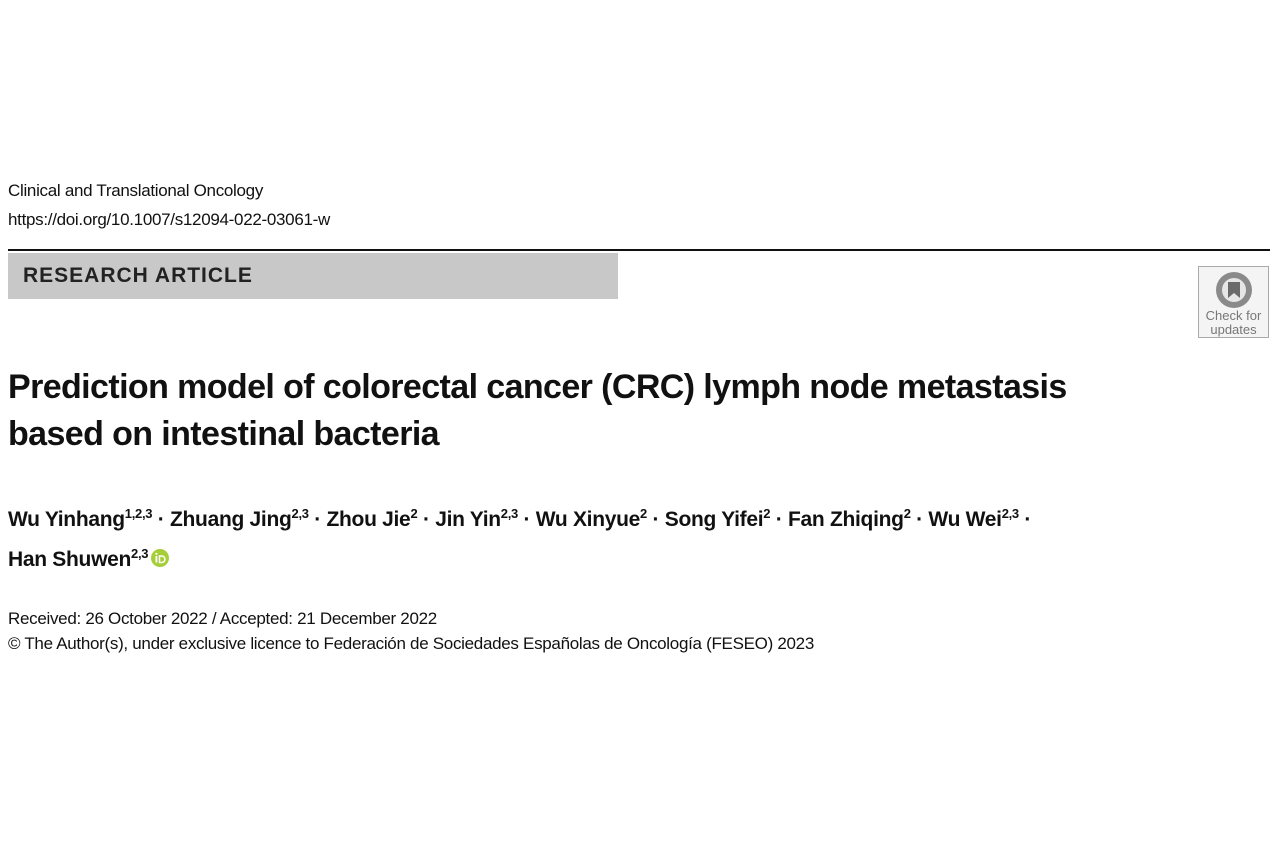 The width and height of the screenshot is (1280, 847). I want to click on author-name: Wu Wei, so click(965, 519).